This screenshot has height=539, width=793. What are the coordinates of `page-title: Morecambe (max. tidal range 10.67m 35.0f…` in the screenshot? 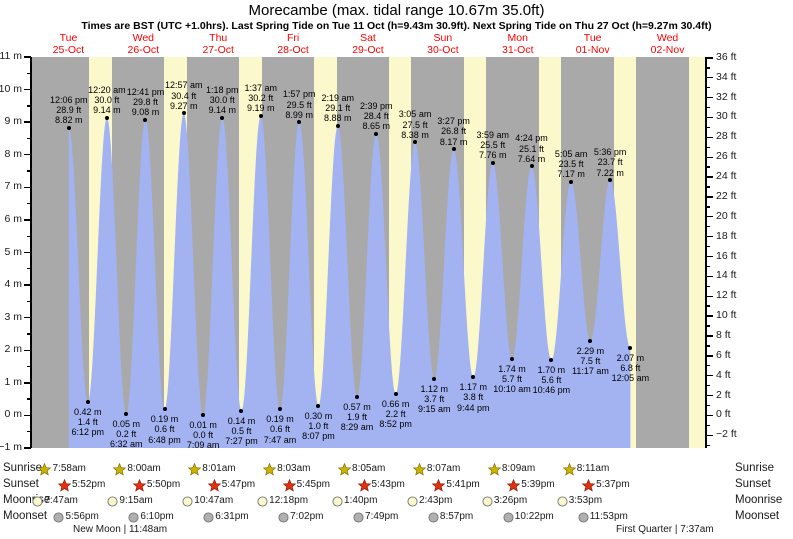 It's located at (396, 10).